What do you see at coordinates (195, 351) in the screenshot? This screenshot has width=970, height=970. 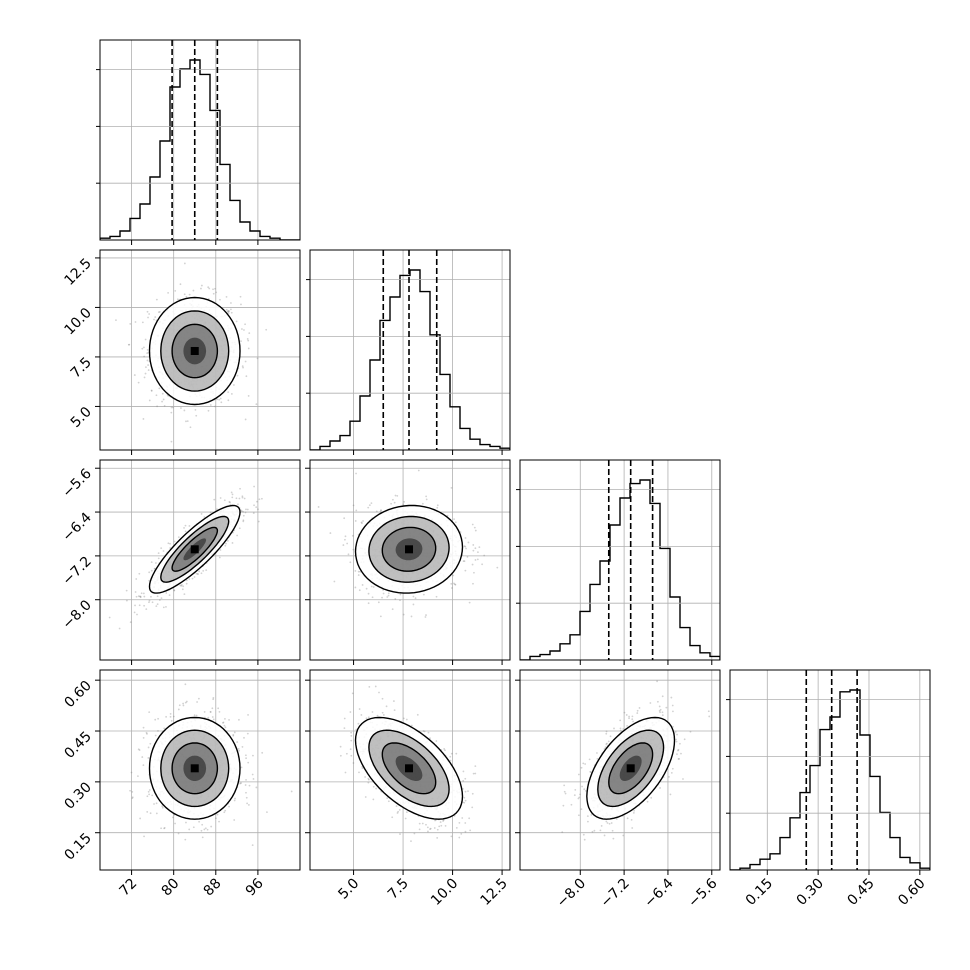 I see `contour-line` at bounding box center [195, 351].